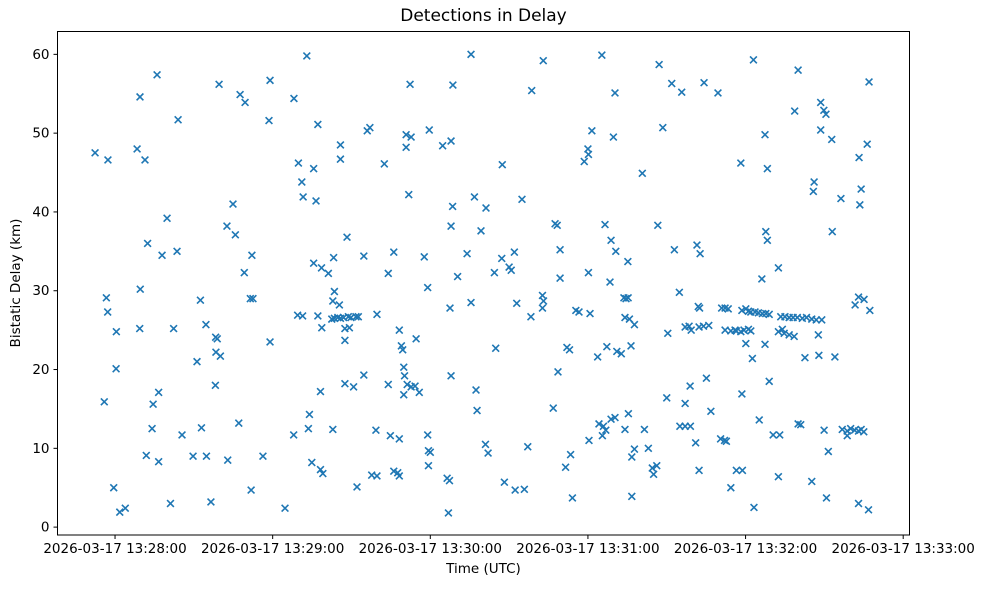 The image size is (989, 590). I want to click on x-tick-label: 2026-03-17 13:33:00, so click(902, 549).